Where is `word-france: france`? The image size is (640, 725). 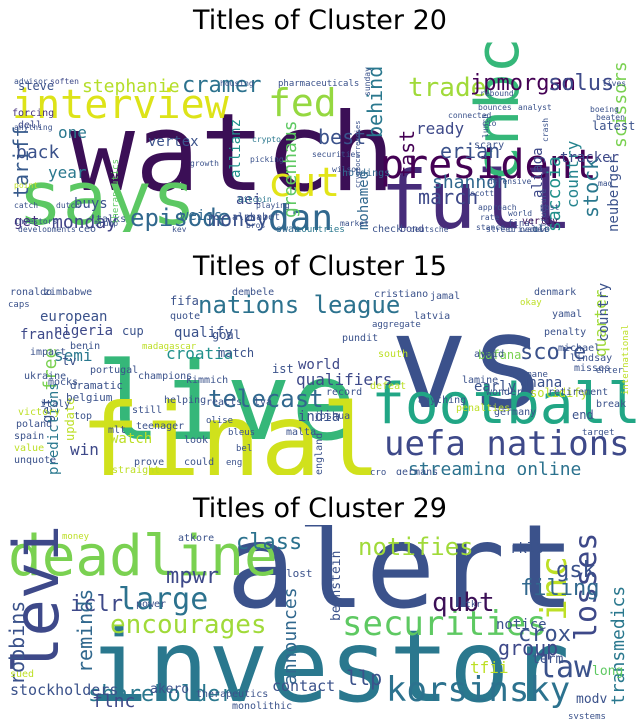
word-france: france is located at coordinates (45, 335).